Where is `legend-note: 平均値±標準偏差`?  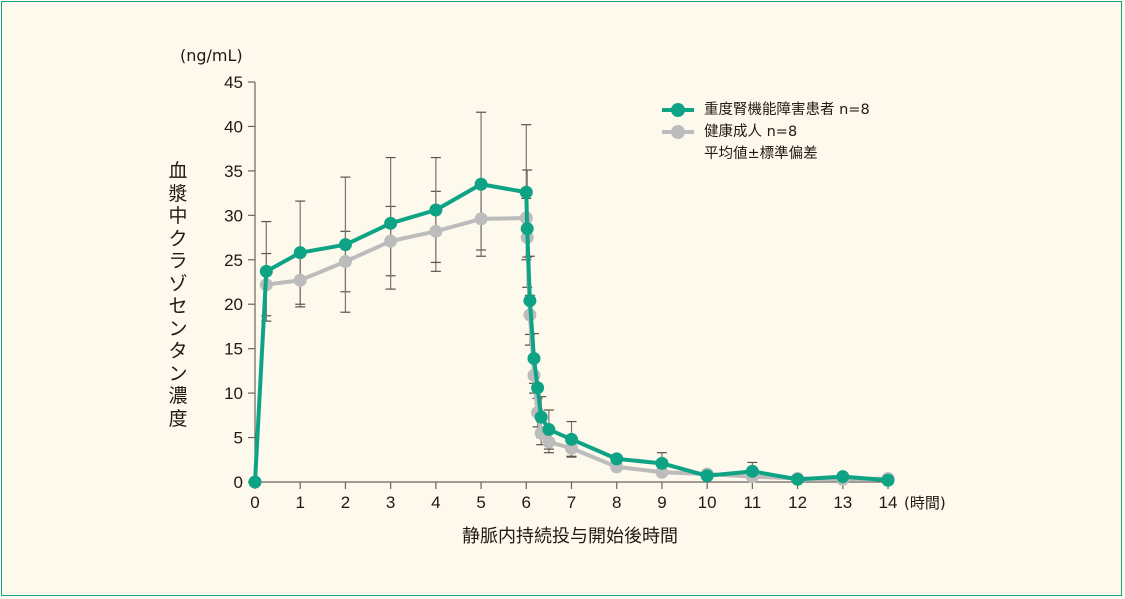 legend-note: 平均値±標準偏差 is located at coordinates (761, 154).